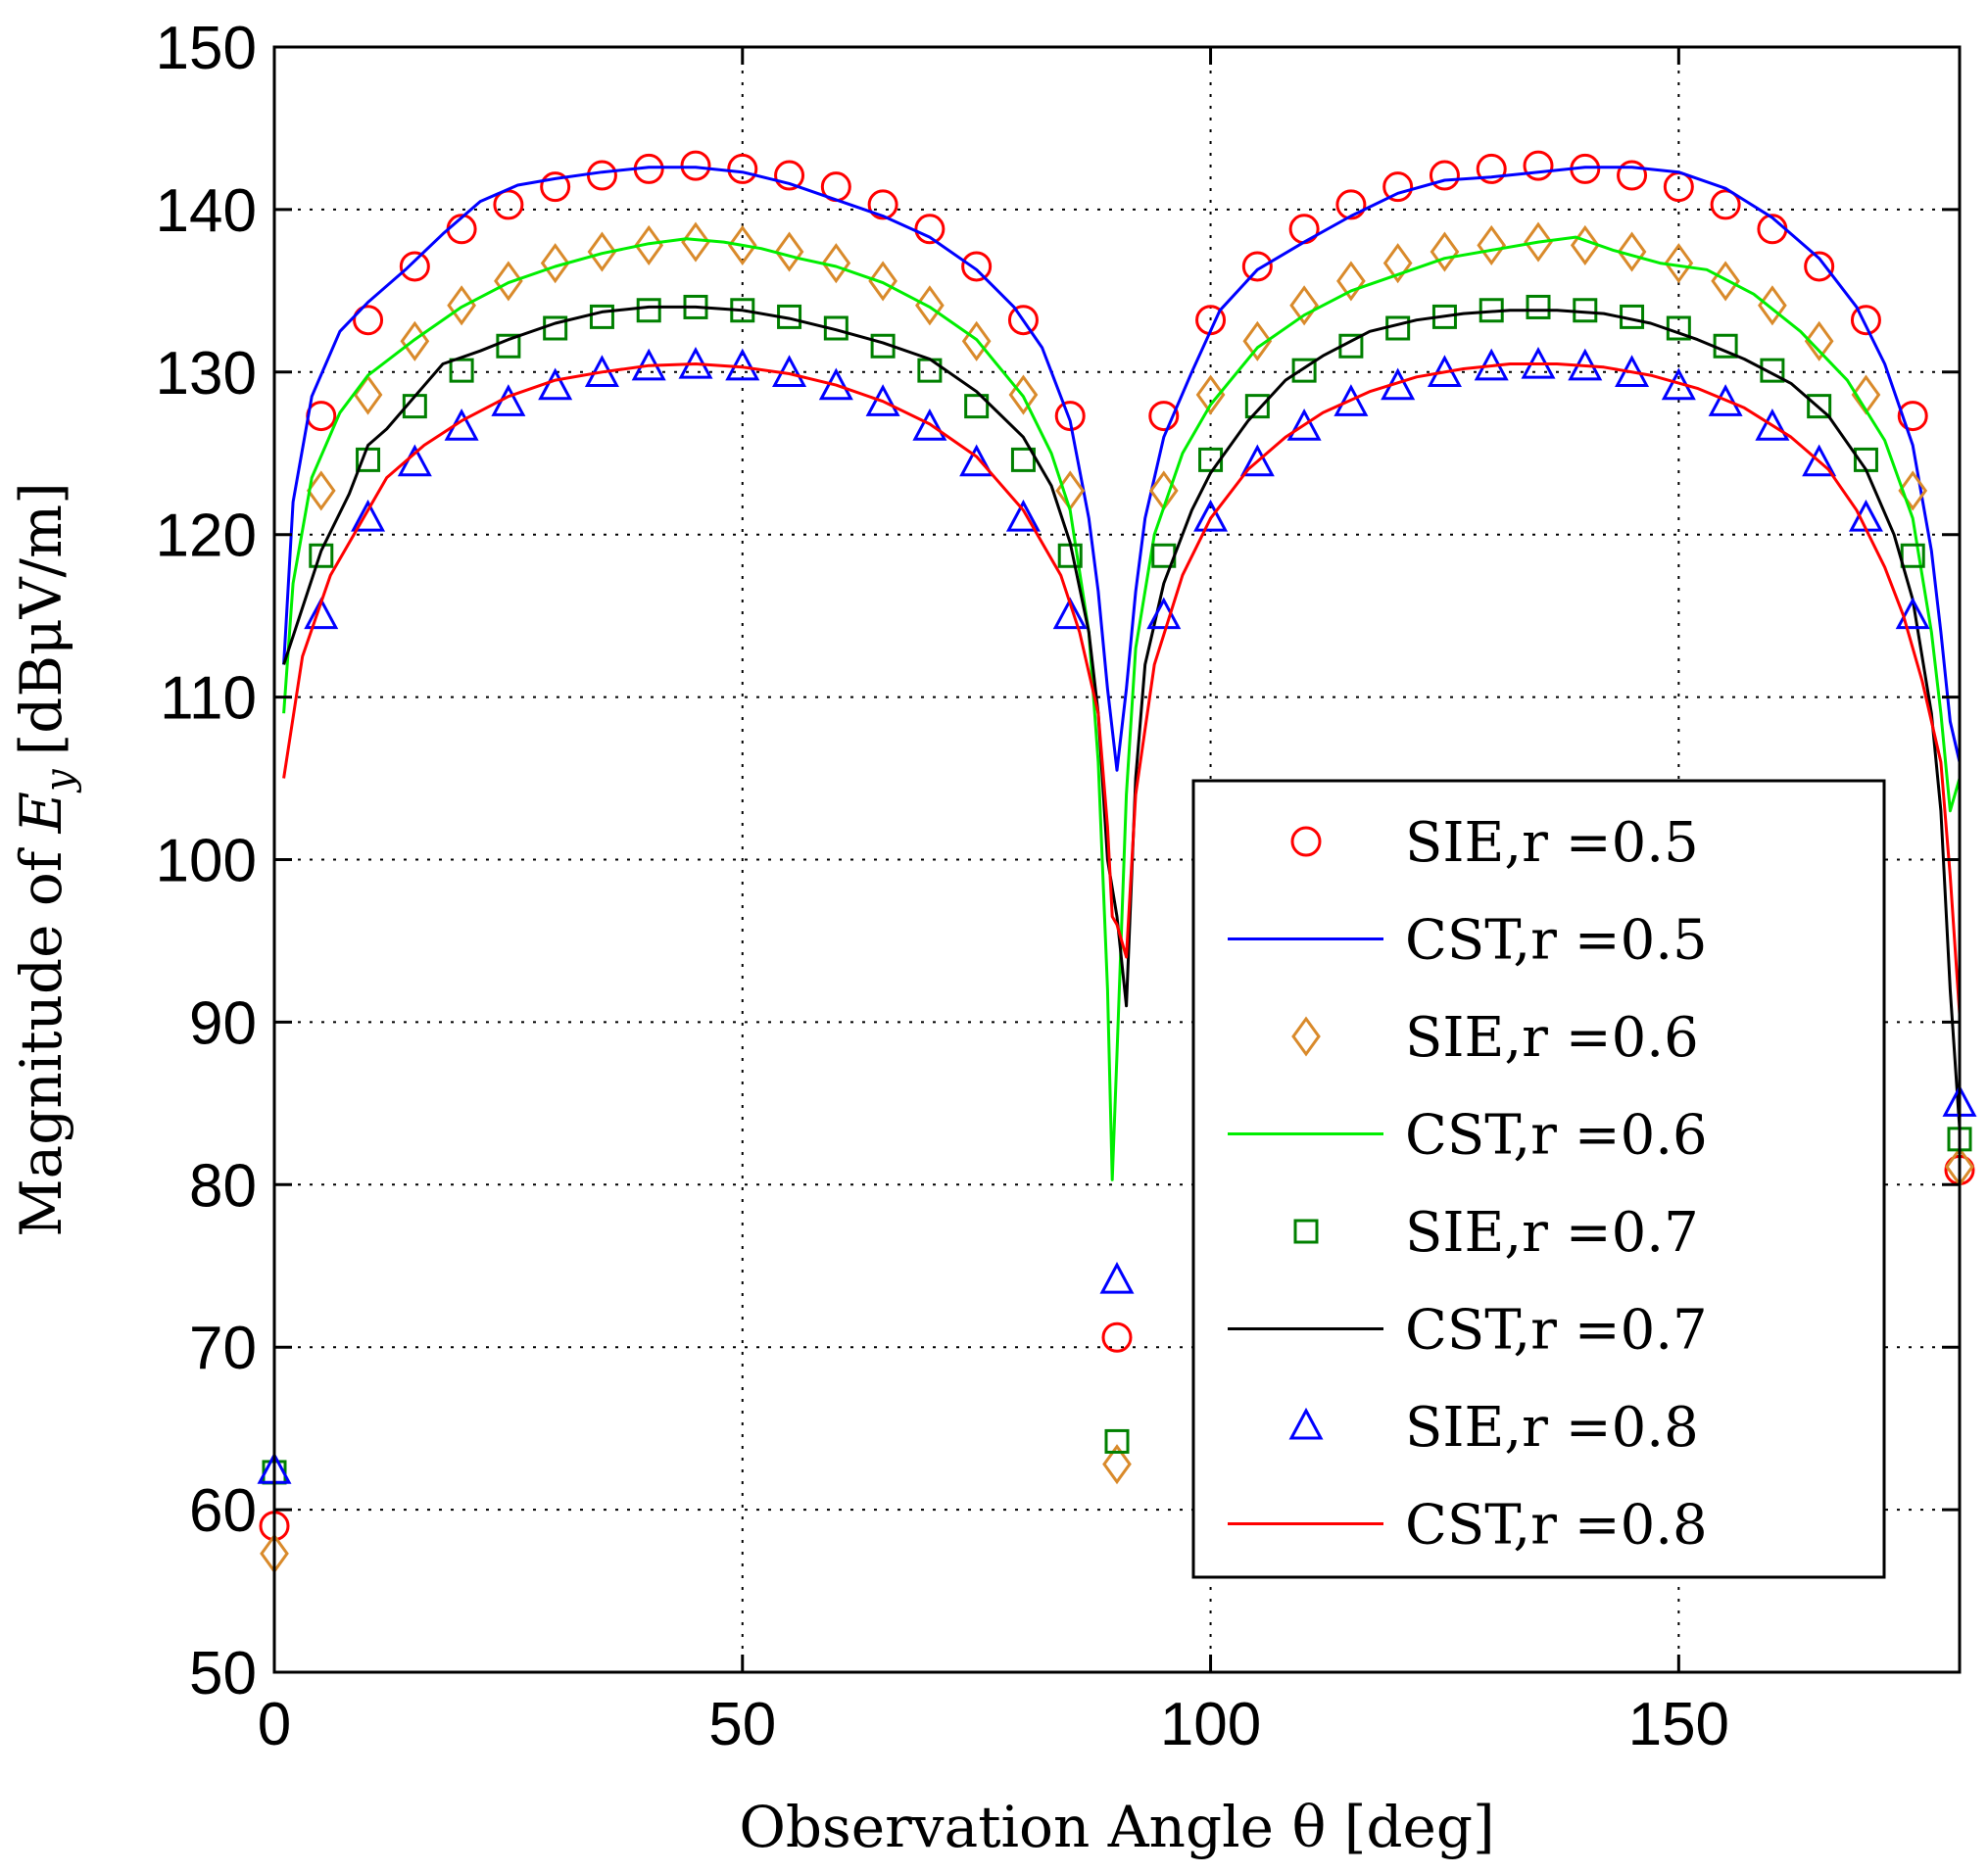 The height and width of the screenshot is (1874, 1988). I want to click on legend-item: CST,r =0.6, so click(1468, 1136).